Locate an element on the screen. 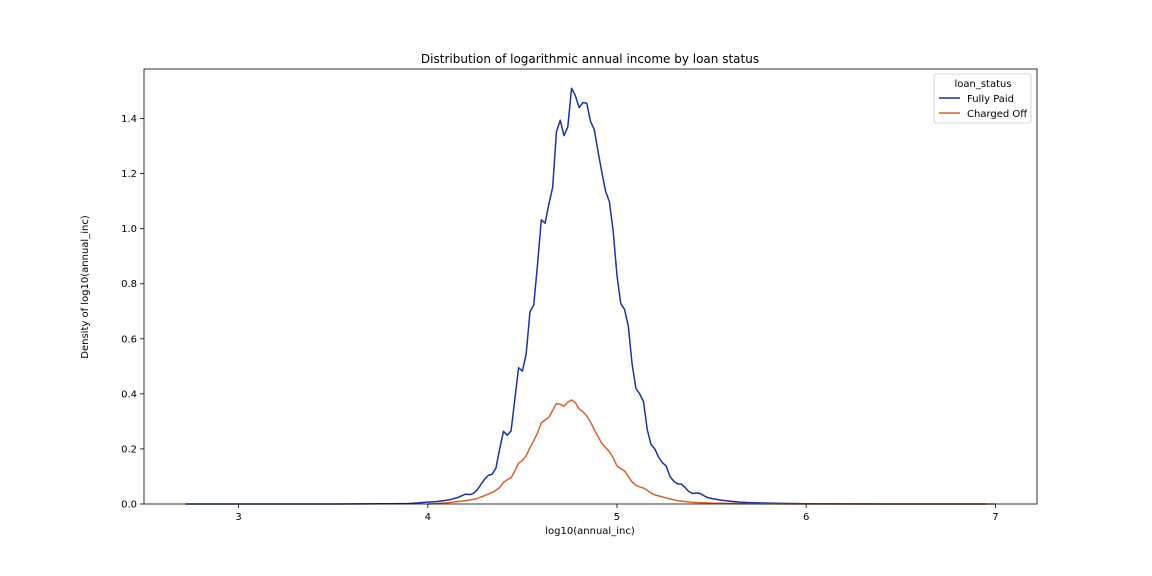 This screenshot has height=576, width=1152. y-tick-label: 0.6 is located at coordinates (129, 339).